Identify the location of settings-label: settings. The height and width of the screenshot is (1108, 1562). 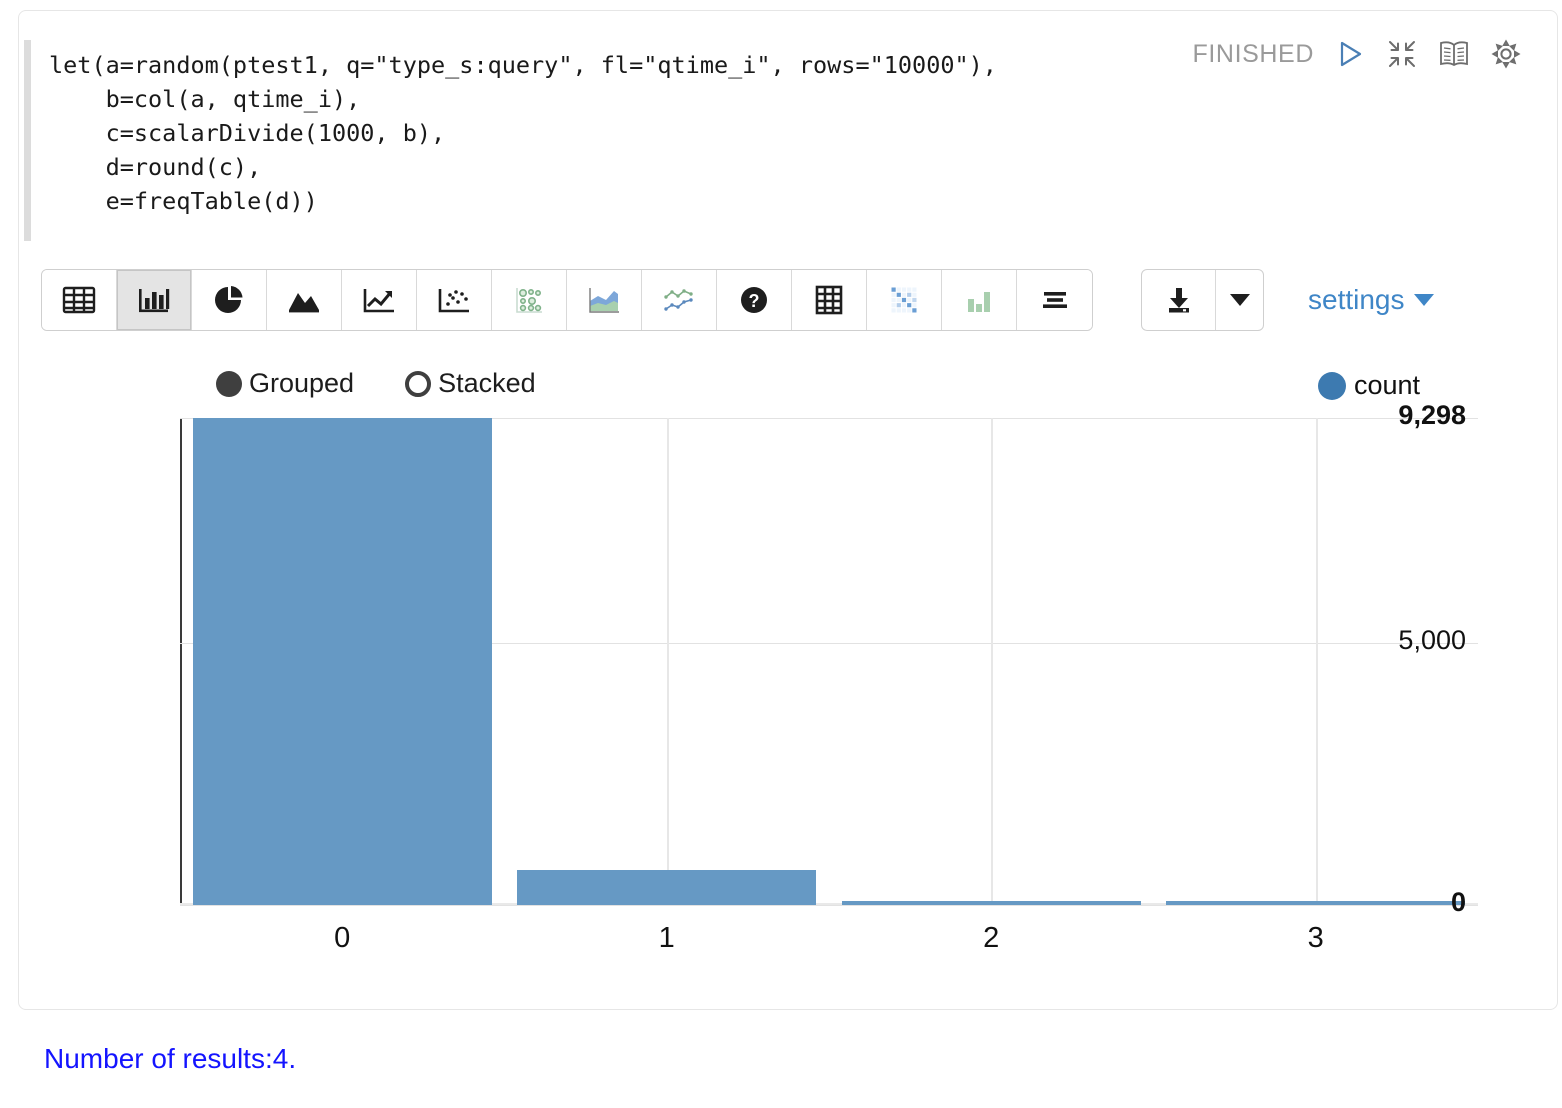
(1356, 299).